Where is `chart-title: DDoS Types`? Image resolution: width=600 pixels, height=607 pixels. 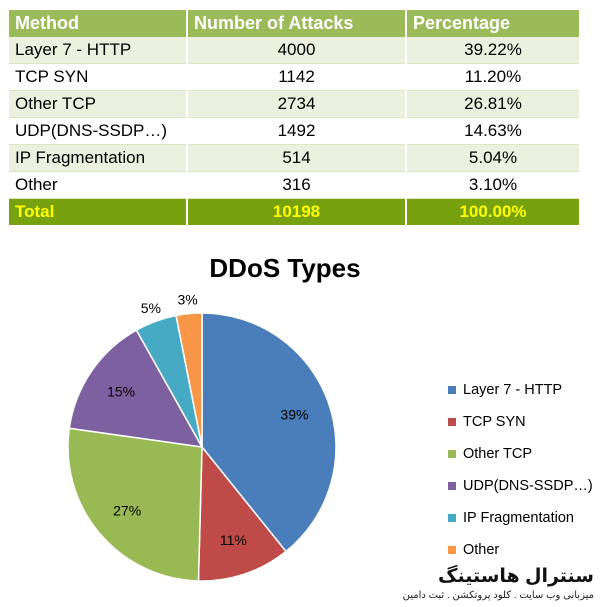
chart-title: DDoS Types is located at coordinates (285, 268).